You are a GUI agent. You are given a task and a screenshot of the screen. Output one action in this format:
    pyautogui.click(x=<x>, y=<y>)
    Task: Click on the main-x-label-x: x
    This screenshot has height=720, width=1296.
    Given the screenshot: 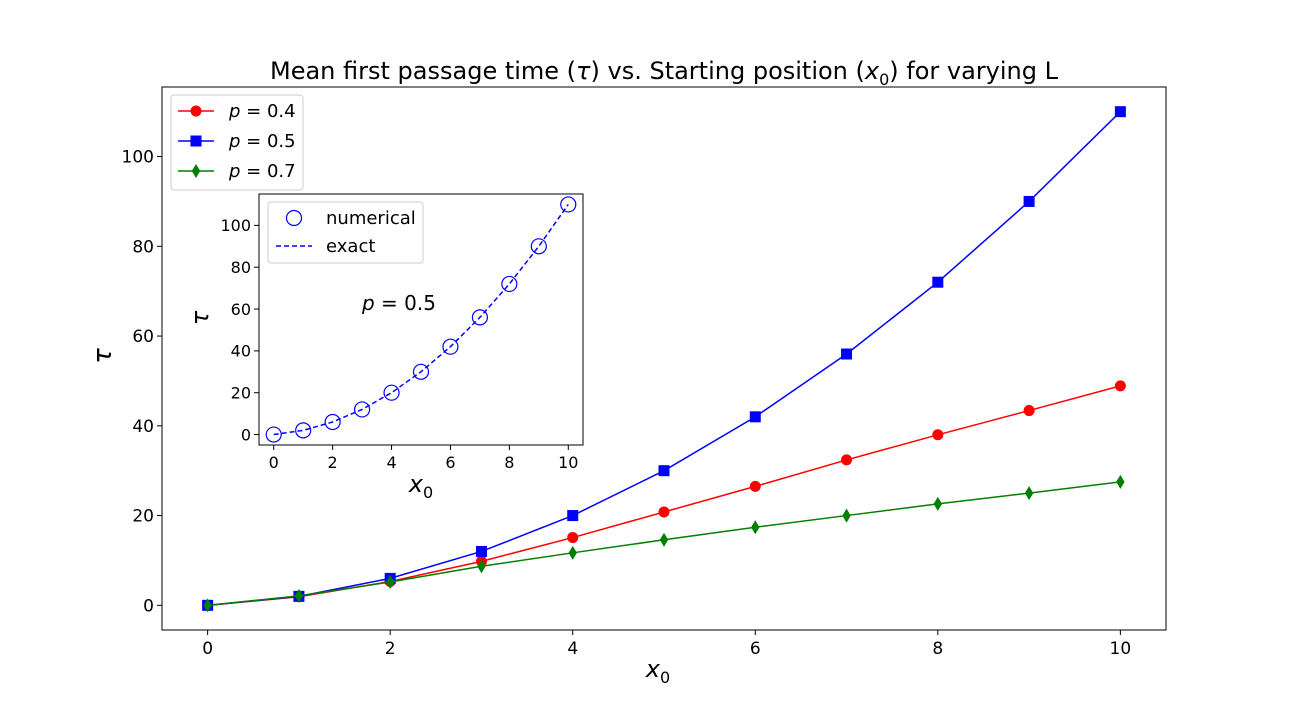 What is the action you would take?
    pyautogui.click(x=653, y=669)
    